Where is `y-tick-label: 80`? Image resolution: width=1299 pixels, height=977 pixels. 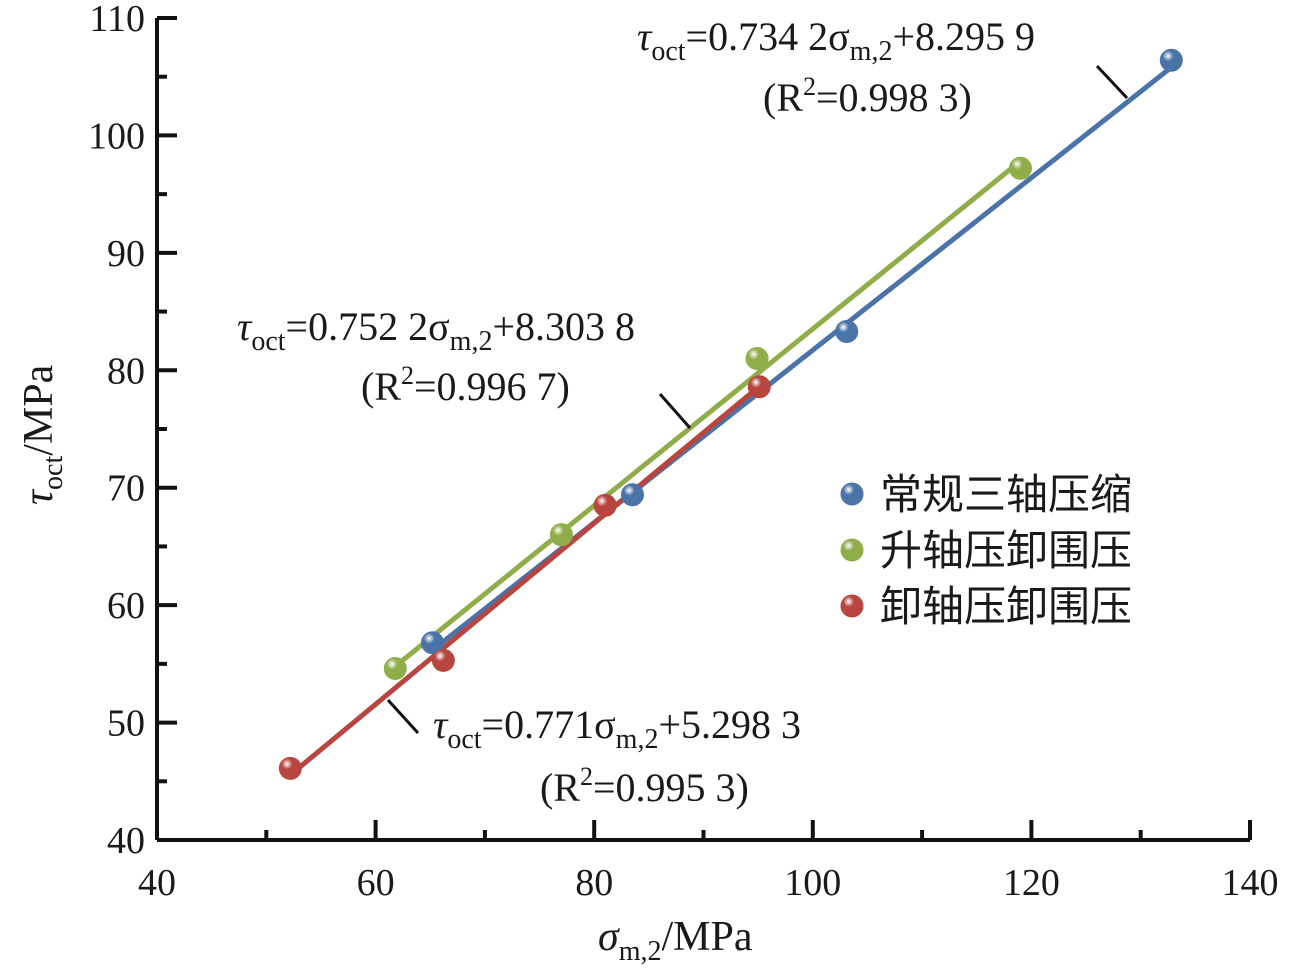 y-tick-label: 80 is located at coordinates (126, 371).